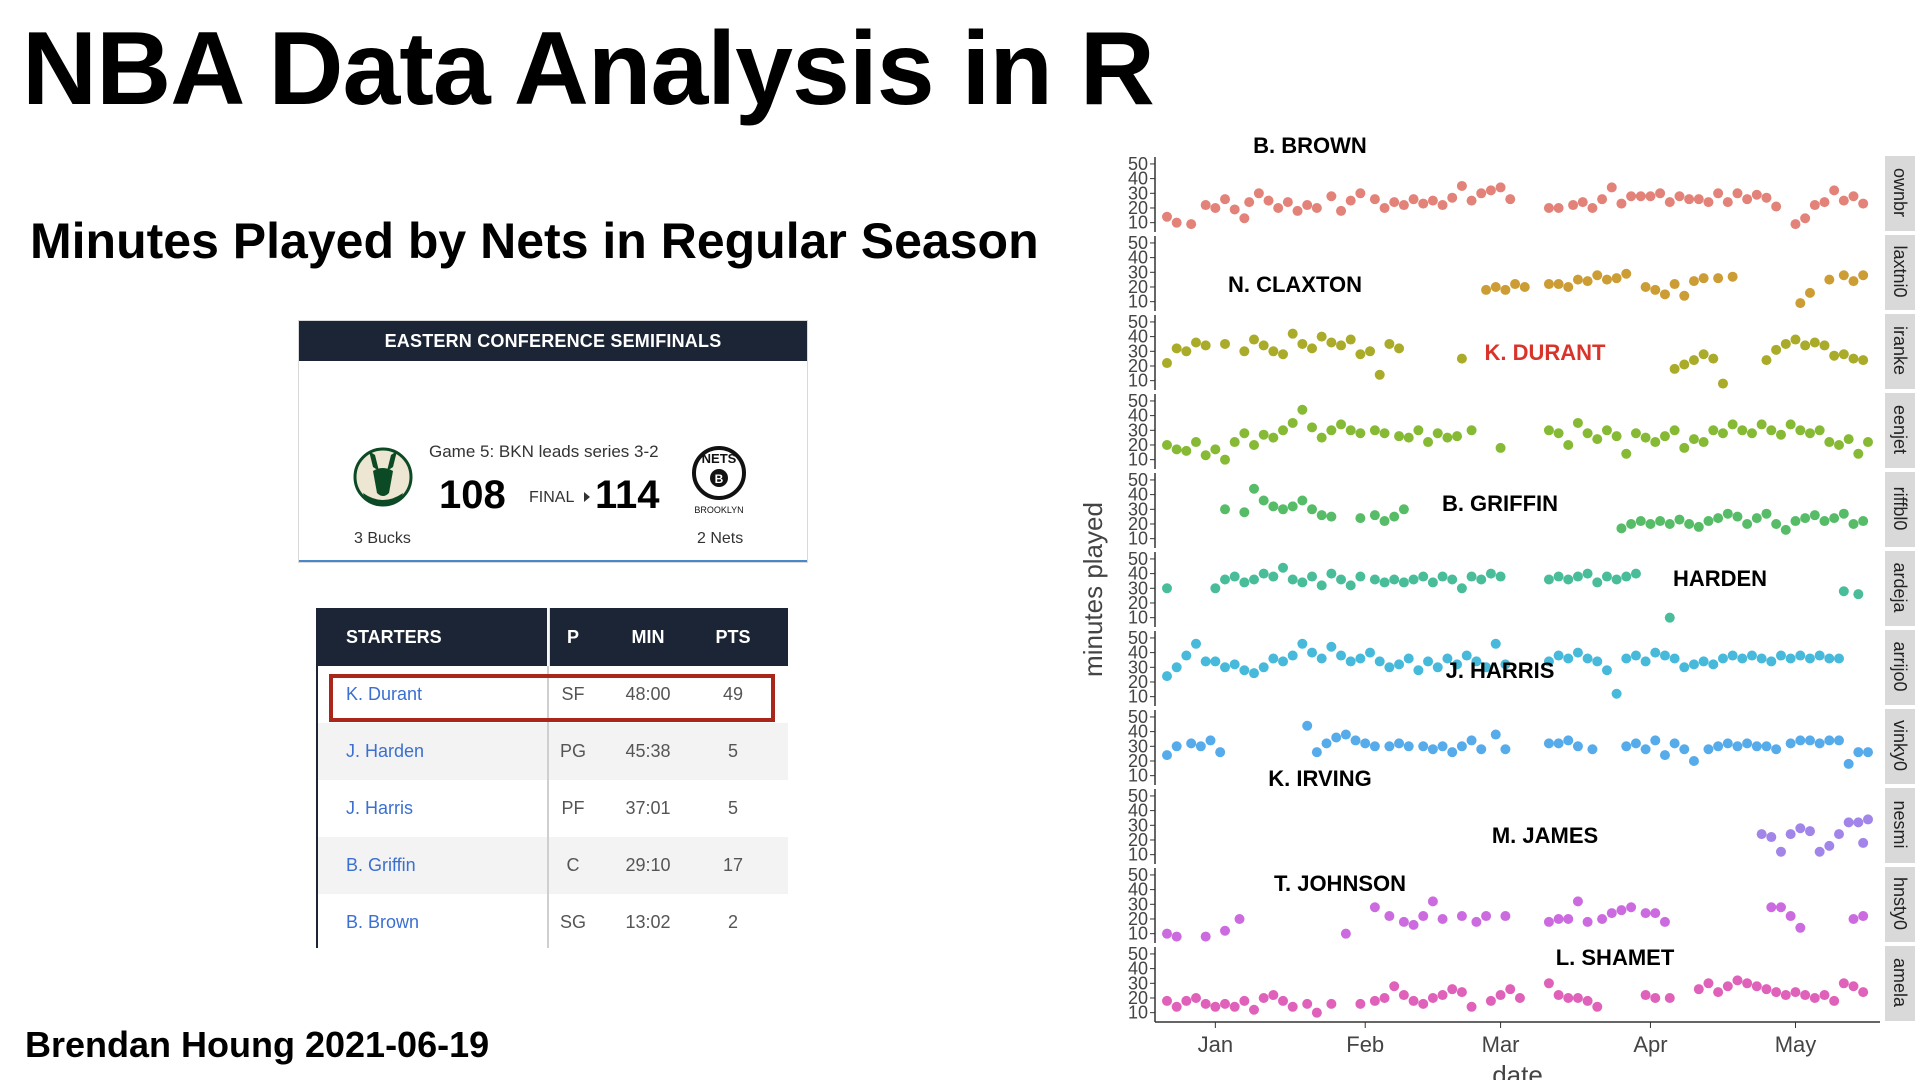  What do you see at coordinates (1900, 666) in the screenshot?
I see `facet-strip-label: arrijo0` at bounding box center [1900, 666].